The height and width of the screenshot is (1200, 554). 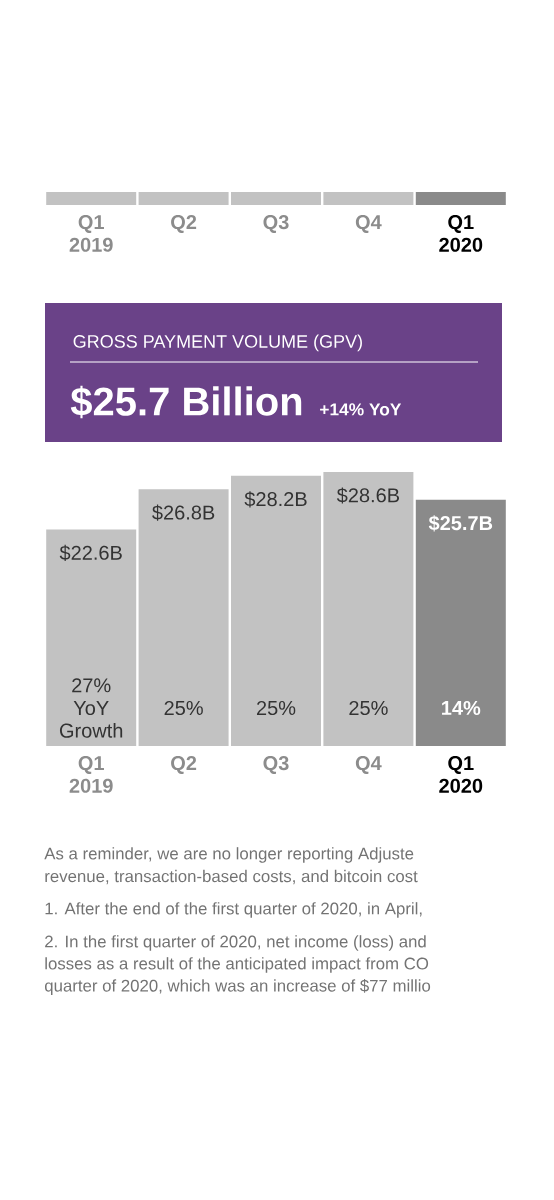 What do you see at coordinates (233, 910) in the screenshot?
I see `text: 1. After the end of the first quarter of 2020, in April,` at bounding box center [233, 910].